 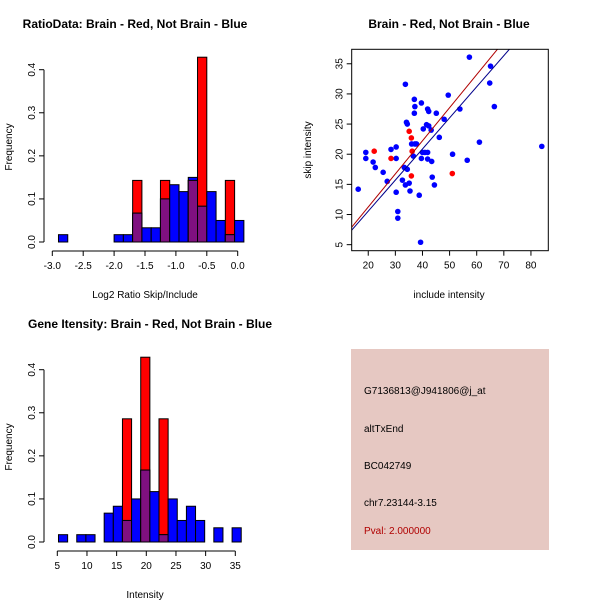 I want to click on y-tick-label: 0.0, so click(x=32, y=542).